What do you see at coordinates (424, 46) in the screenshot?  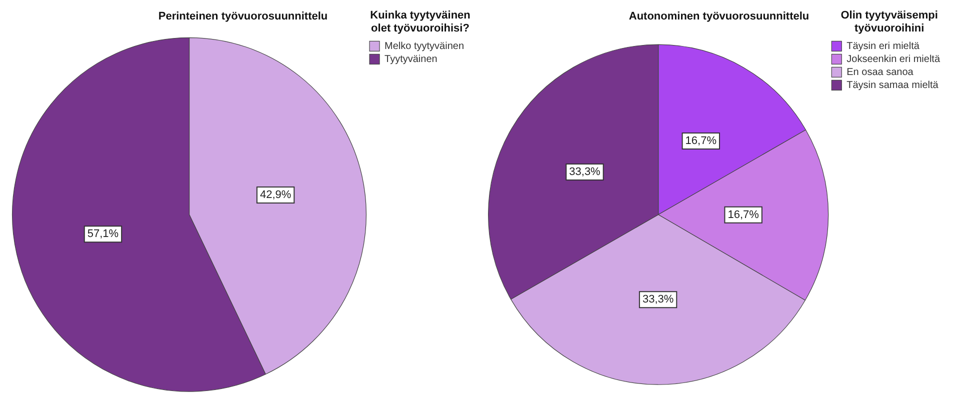 I see `legend-label: Melko tyytyväinen` at bounding box center [424, 46].